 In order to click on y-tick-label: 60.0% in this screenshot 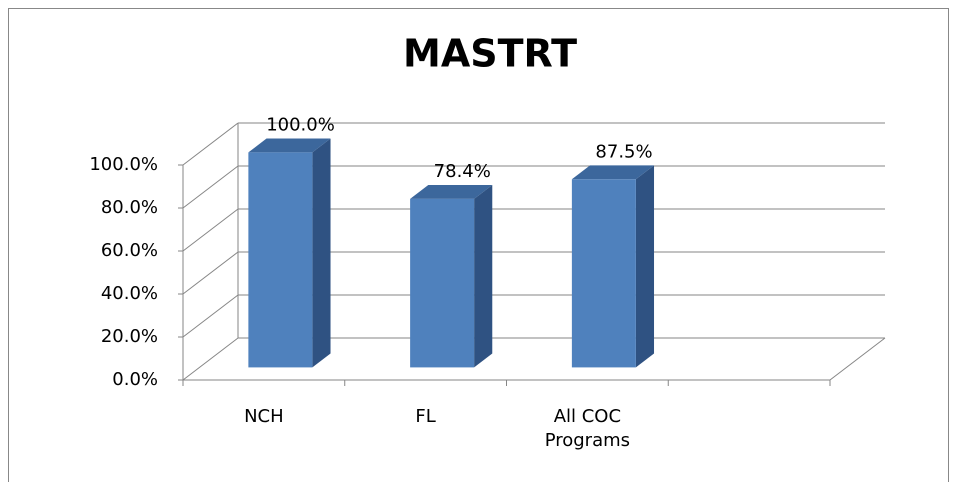, I will do `click(129, 250)`.